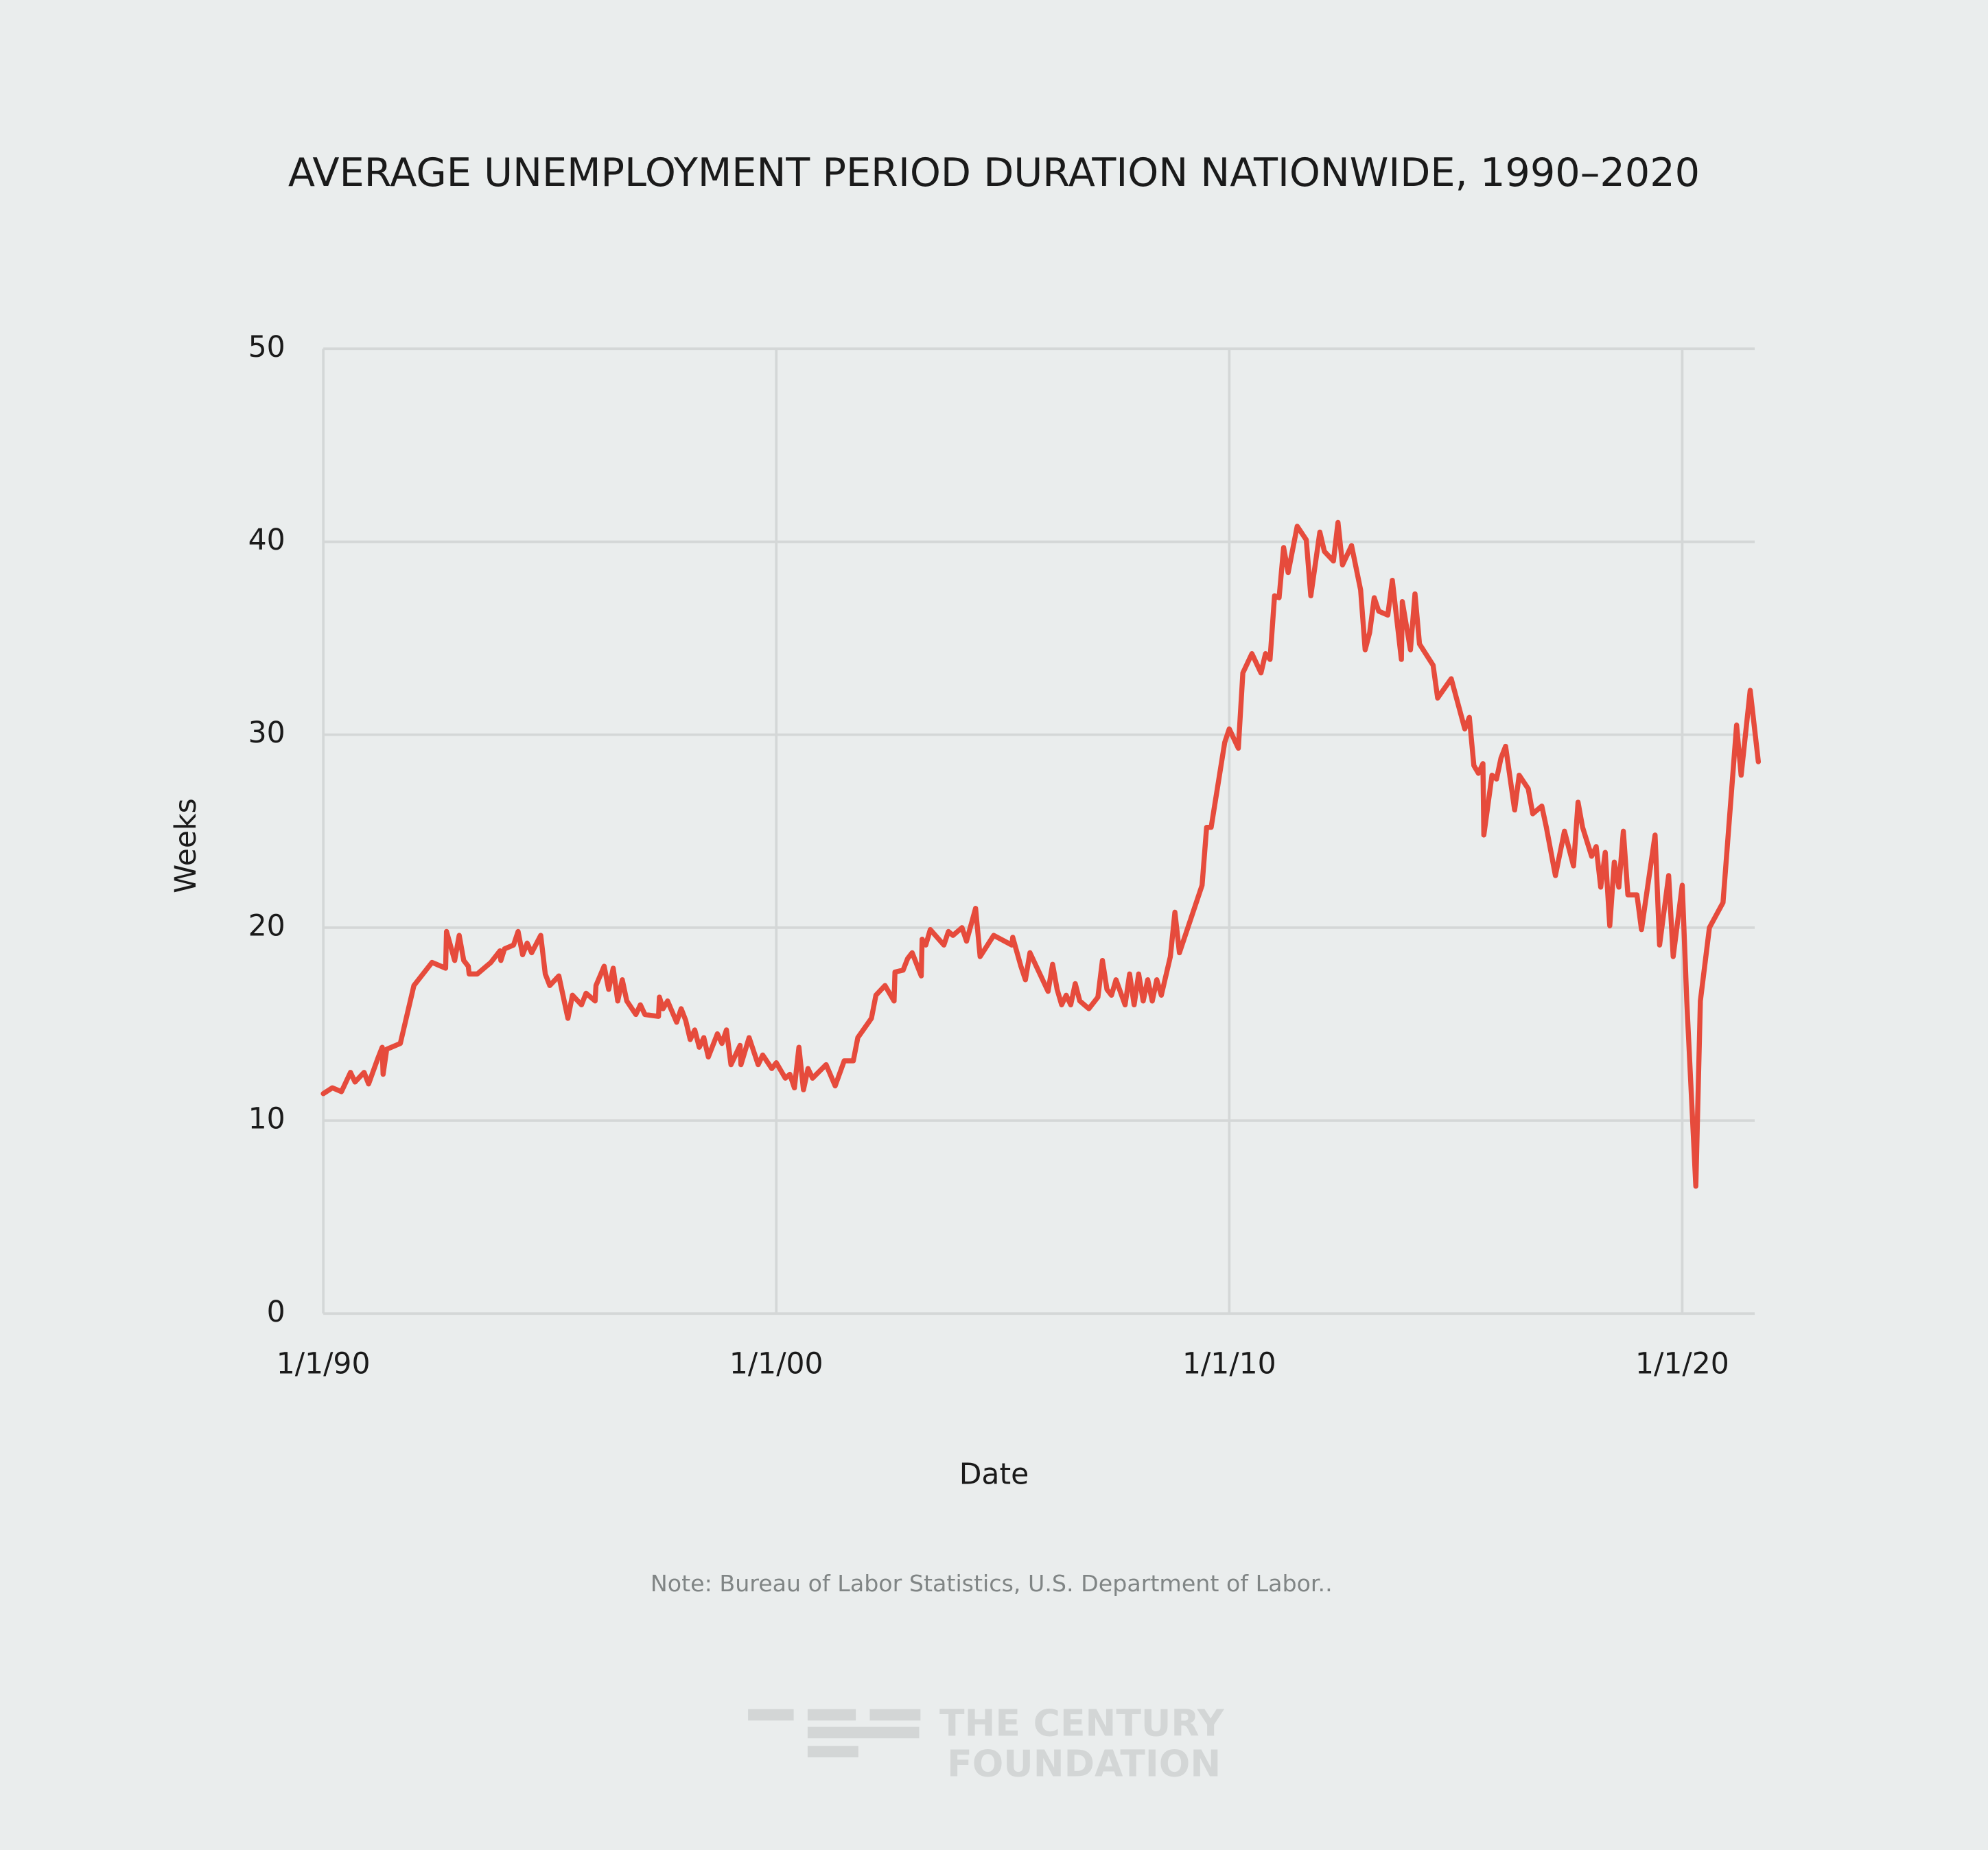 This screenshot has height=1850, width=1988. Describe the element at coordinates (266, 540) in the screenshot. I see `y-tick-label: 40` at that location.